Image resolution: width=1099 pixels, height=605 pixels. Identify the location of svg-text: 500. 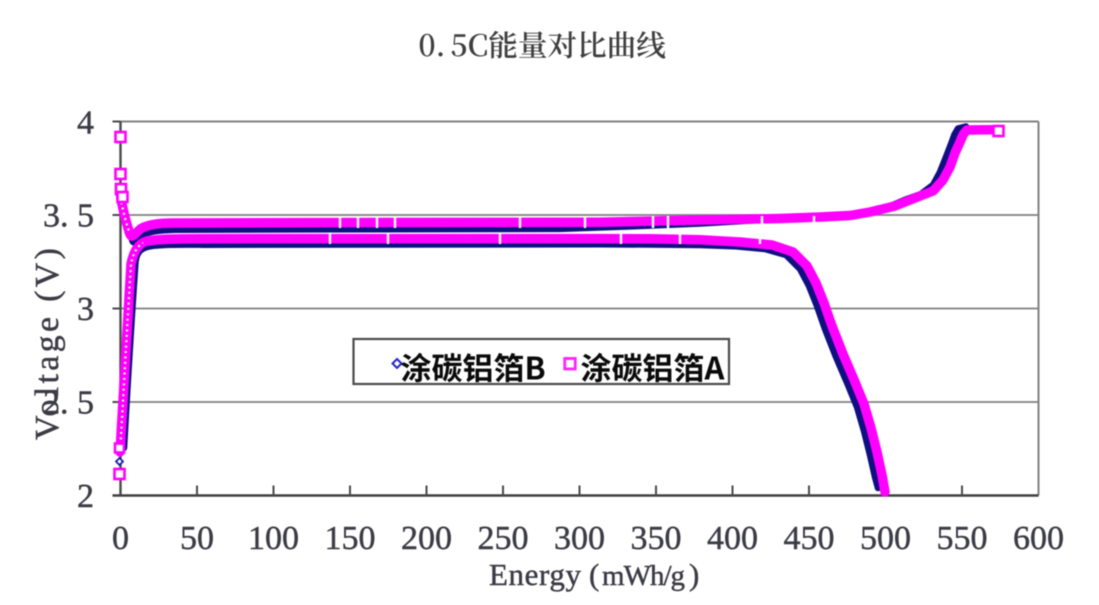
(885, 538).